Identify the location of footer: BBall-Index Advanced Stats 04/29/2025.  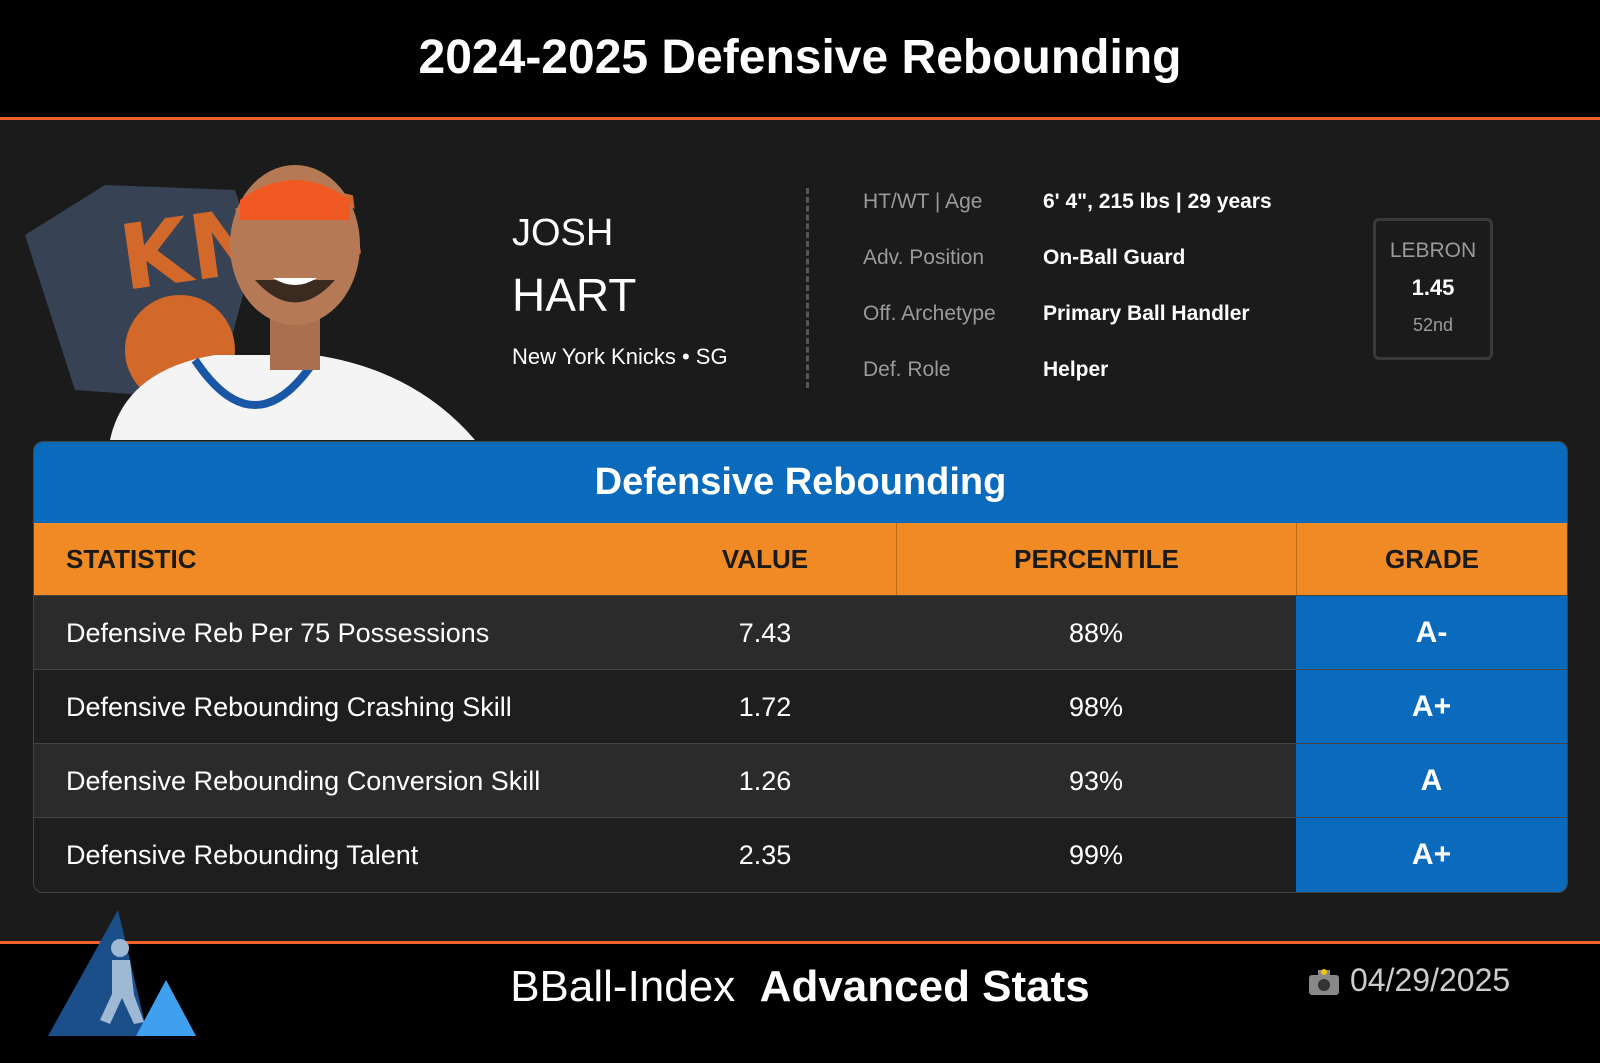
(800, 986).